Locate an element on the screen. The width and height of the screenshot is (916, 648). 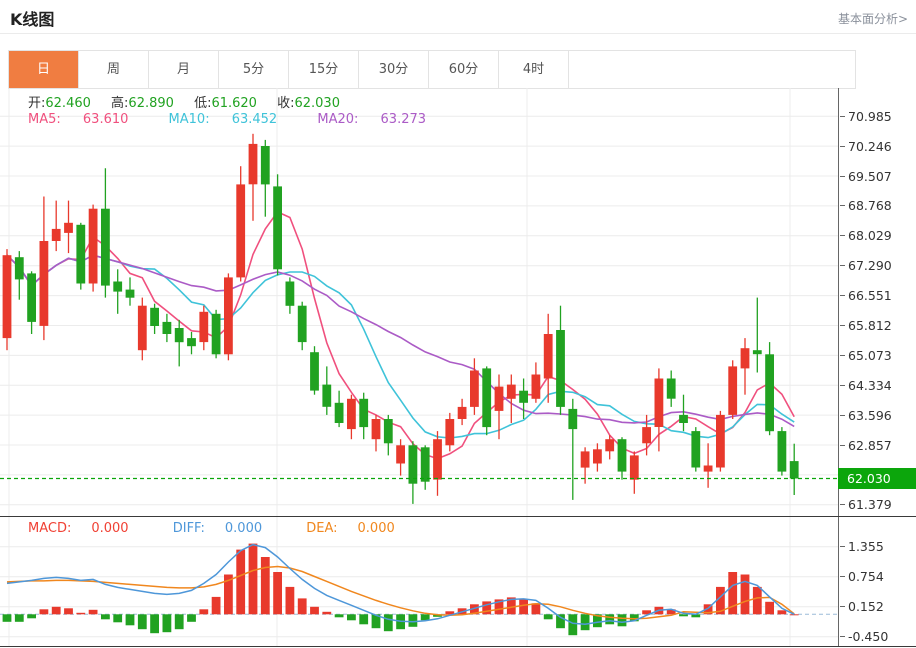
tab-day: 日 is located at coordinates (44, 69).